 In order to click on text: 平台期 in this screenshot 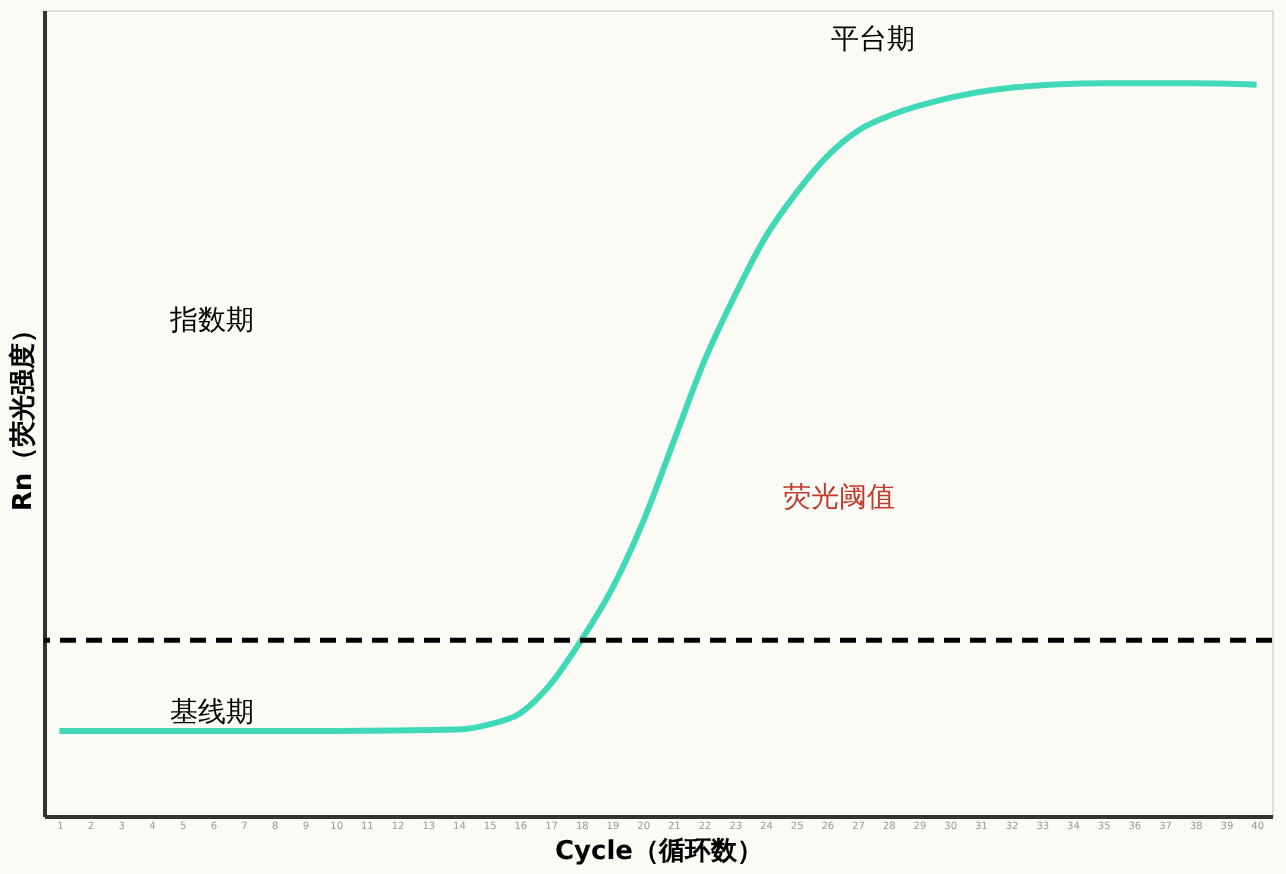, I will do `click(872, 39)`.